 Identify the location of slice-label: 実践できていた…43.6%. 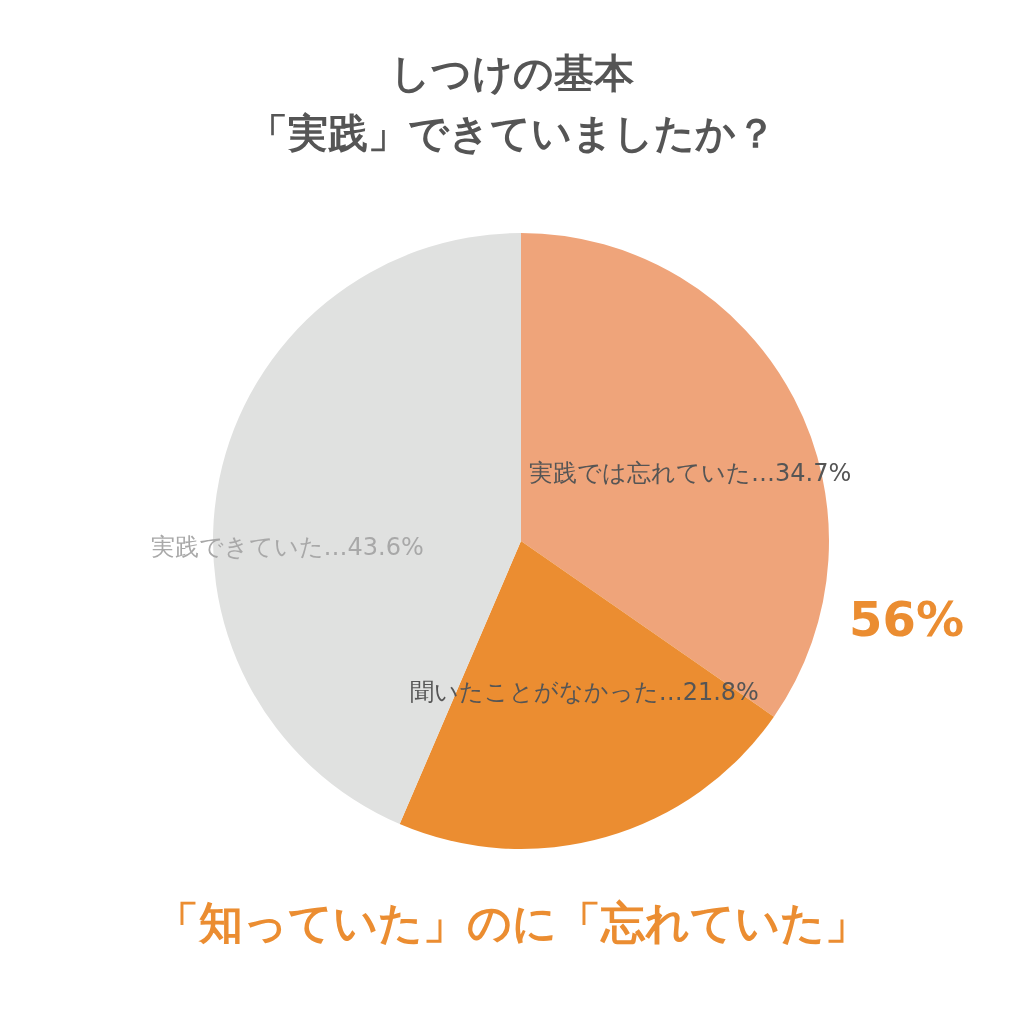
(287, 547).